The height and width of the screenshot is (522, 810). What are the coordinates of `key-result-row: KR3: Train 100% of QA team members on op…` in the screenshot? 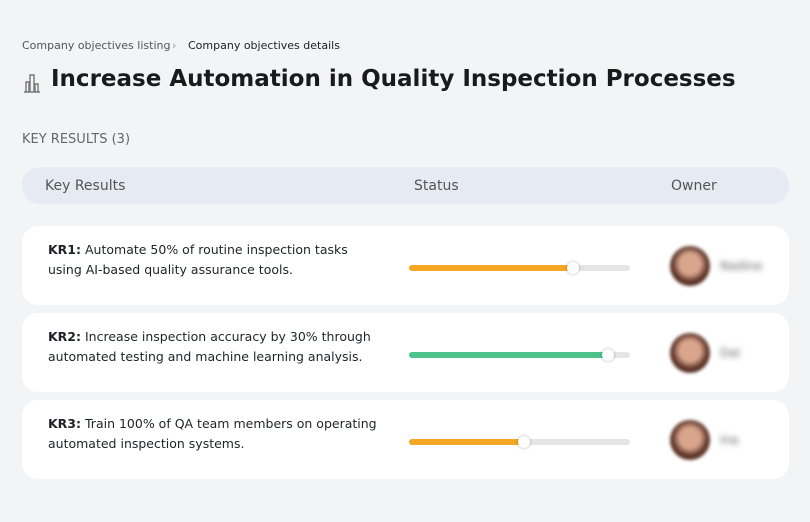 It's located at (405, 439).